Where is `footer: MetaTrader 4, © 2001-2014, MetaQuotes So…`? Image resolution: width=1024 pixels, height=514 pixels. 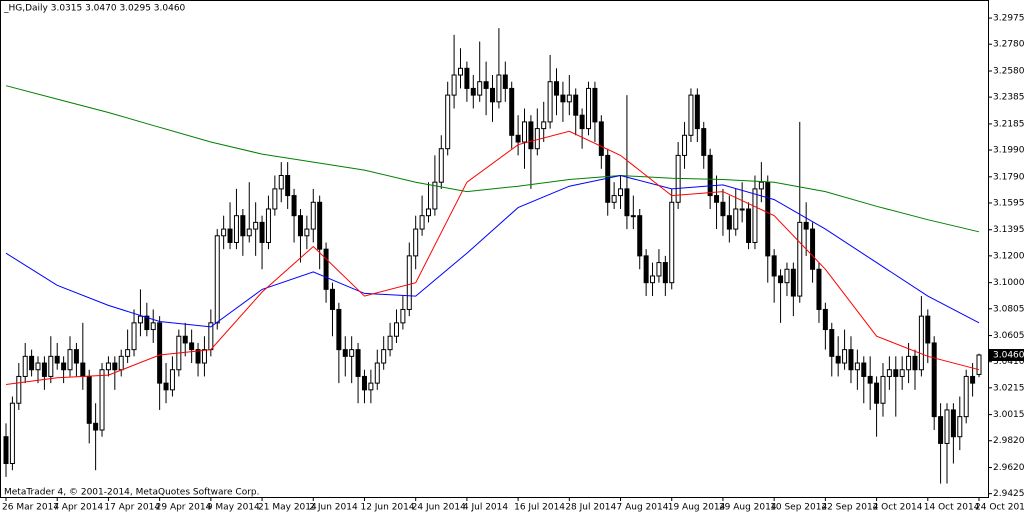
footer: MetaTrader 4, © 2001-2014, MetaQuotes So… is located at coordinates (132, 493).